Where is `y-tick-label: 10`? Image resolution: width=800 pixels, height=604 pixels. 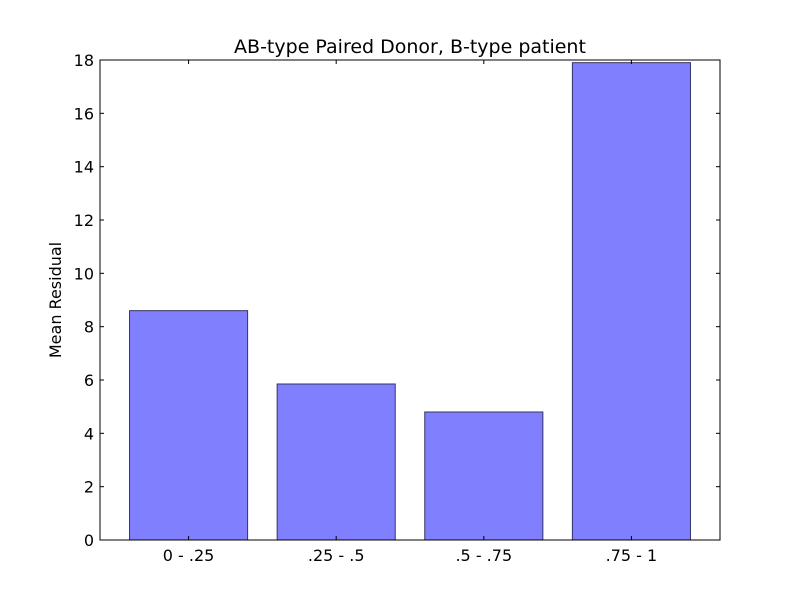 y-tick-label: 10 is located at coordinates (84, 273).